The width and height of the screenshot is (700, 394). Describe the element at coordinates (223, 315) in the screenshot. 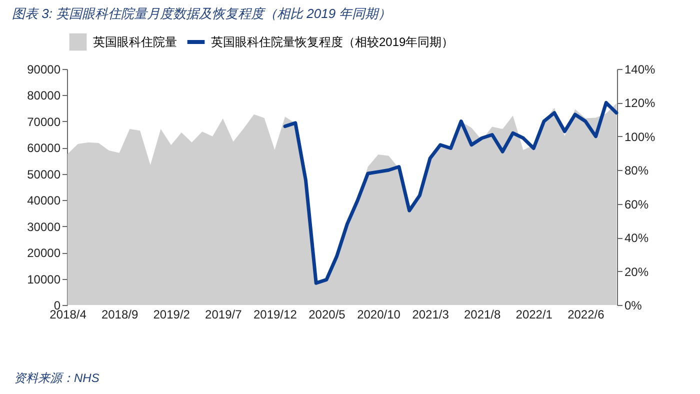

I see `x-tick-label: 2019/7` at that location.